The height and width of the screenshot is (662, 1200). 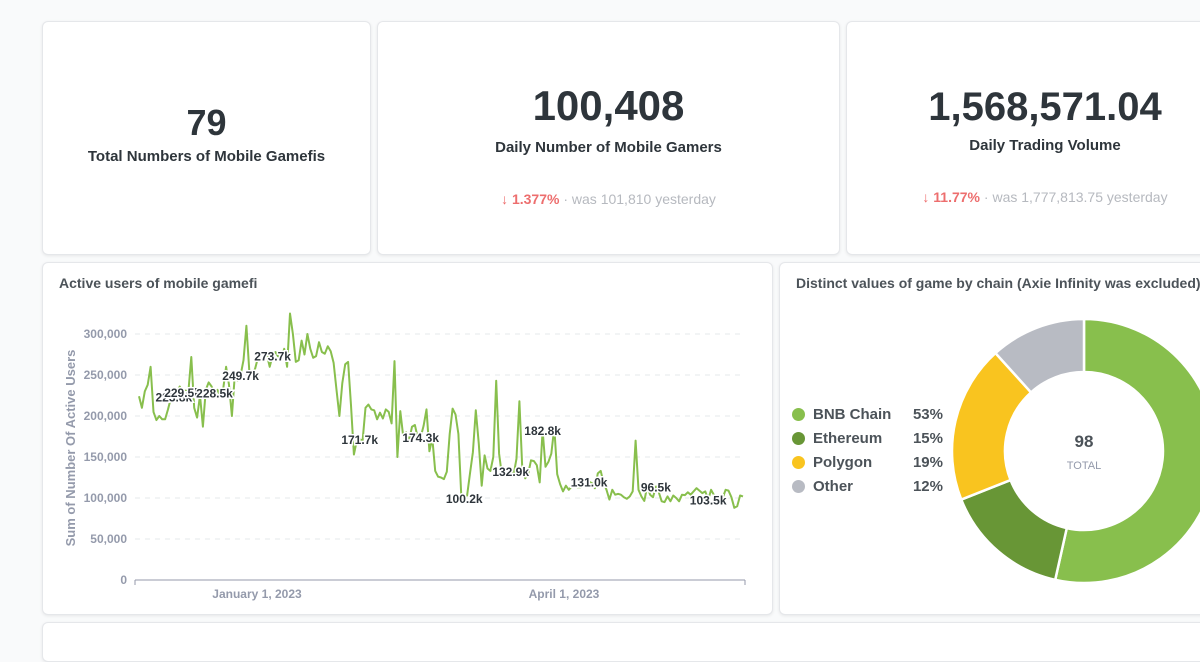 What do you see at coordinates (106, 375) in the screenshot?
I see `y-tick-label: 250,000` at bounding box center [106, 375].